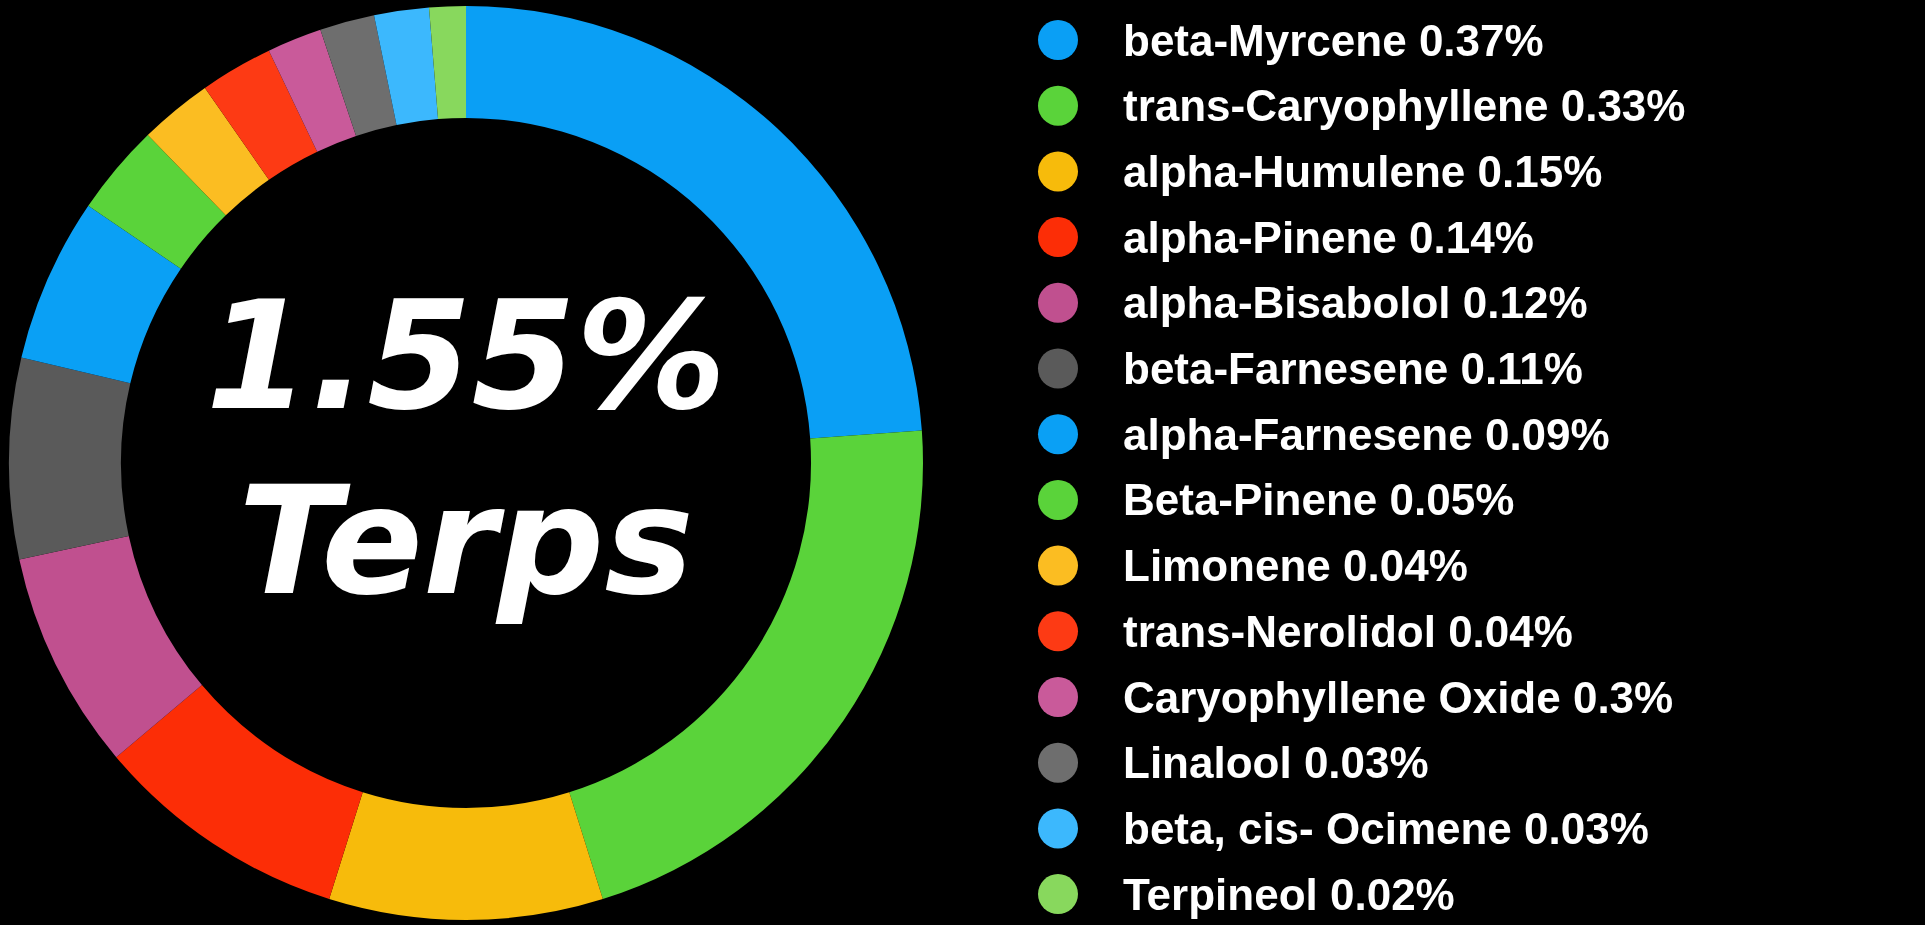 The image size is (1925, 925). I want to click on legend-label: trans-Nerolidol 0.04%, so click(1348, 631).